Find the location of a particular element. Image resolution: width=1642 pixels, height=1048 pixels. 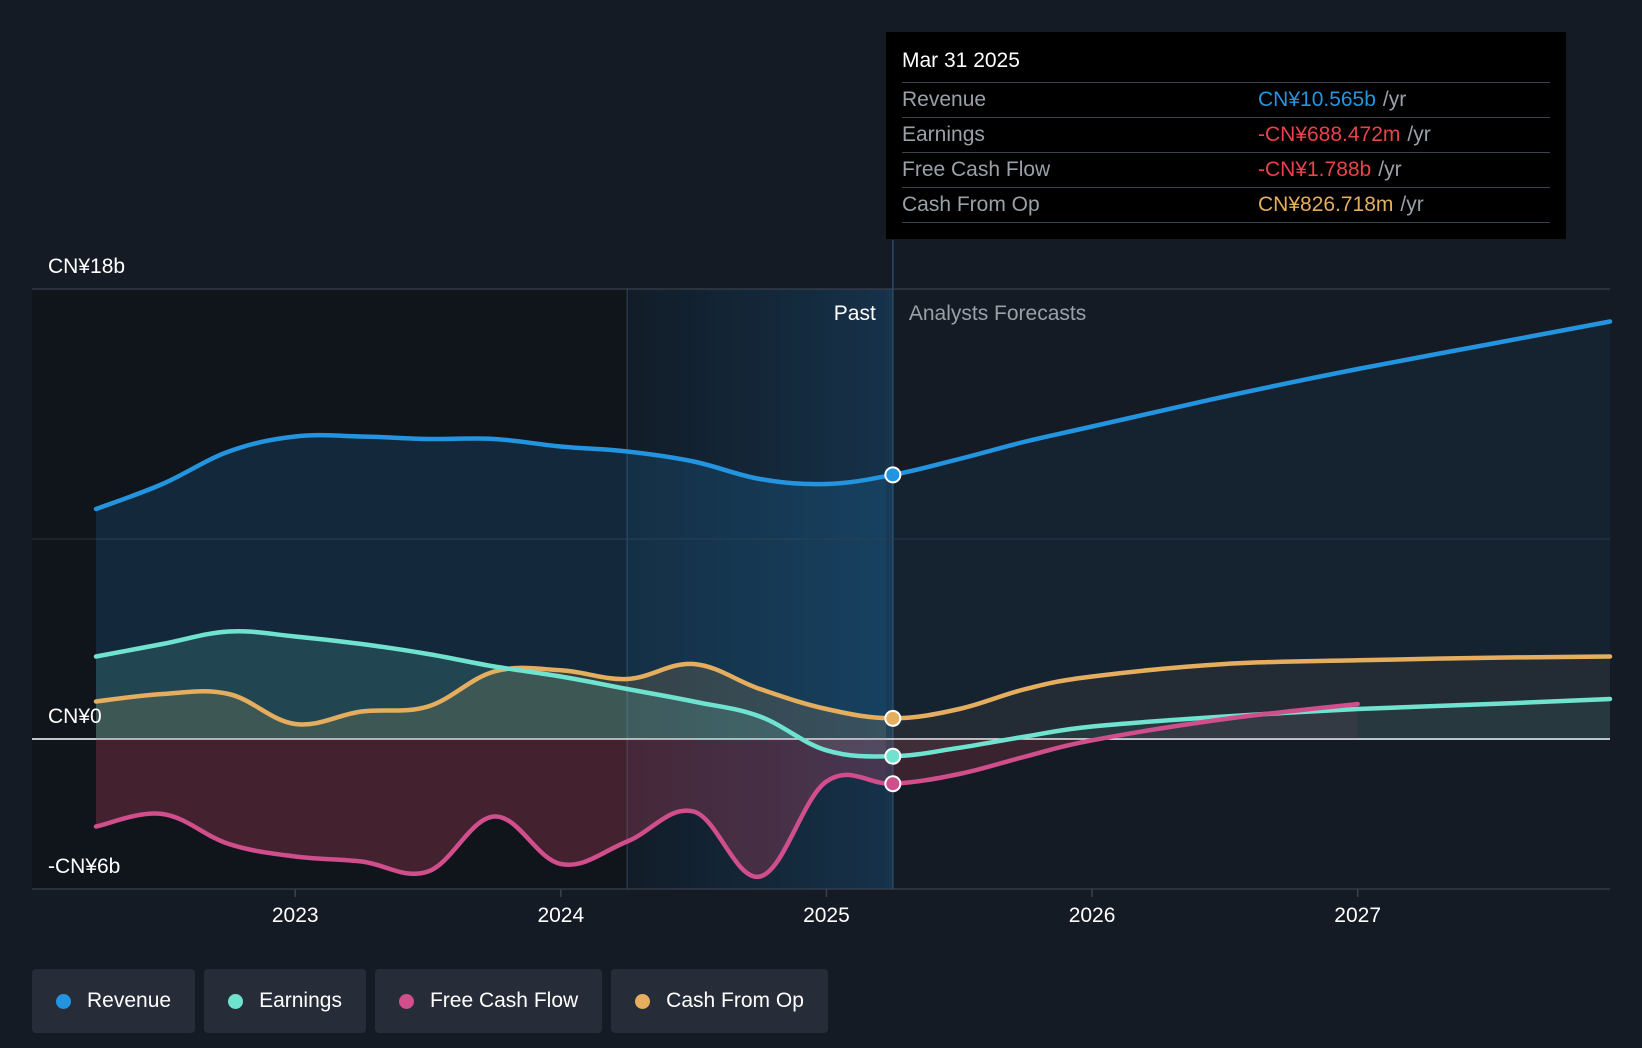

legend-item-cash-from-op: Cash From Op is located at coordinates (719, 1001).